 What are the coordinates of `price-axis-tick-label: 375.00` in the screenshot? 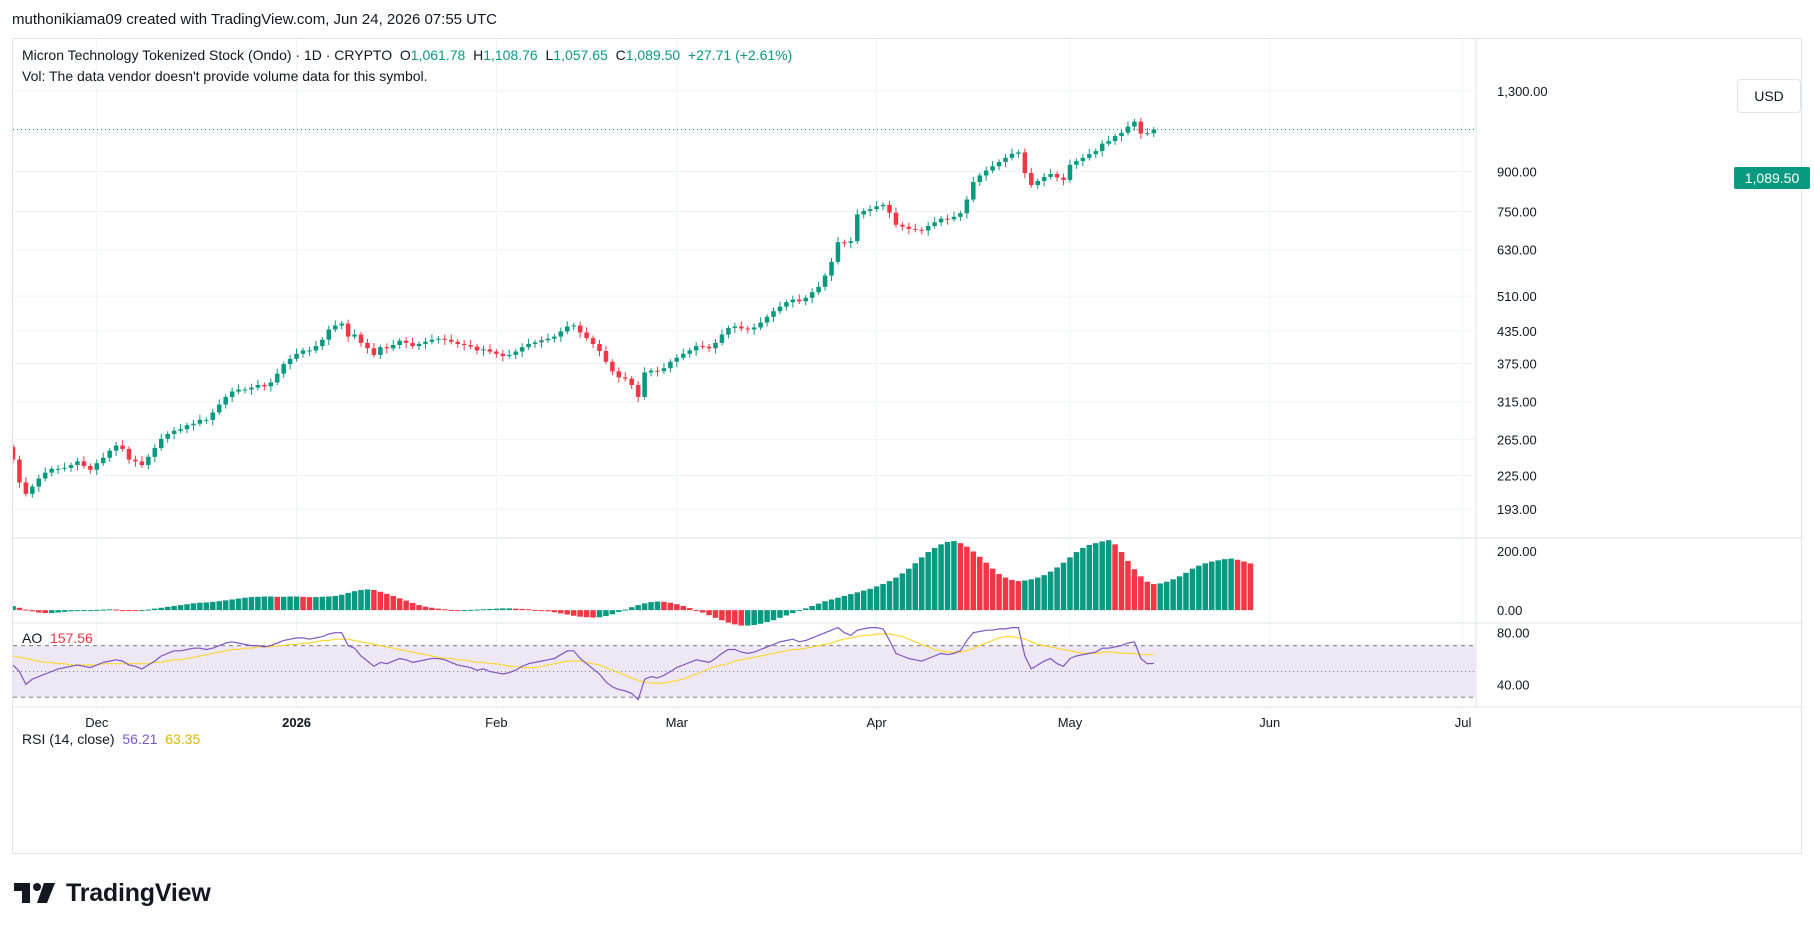 It's located at (1517, 364).